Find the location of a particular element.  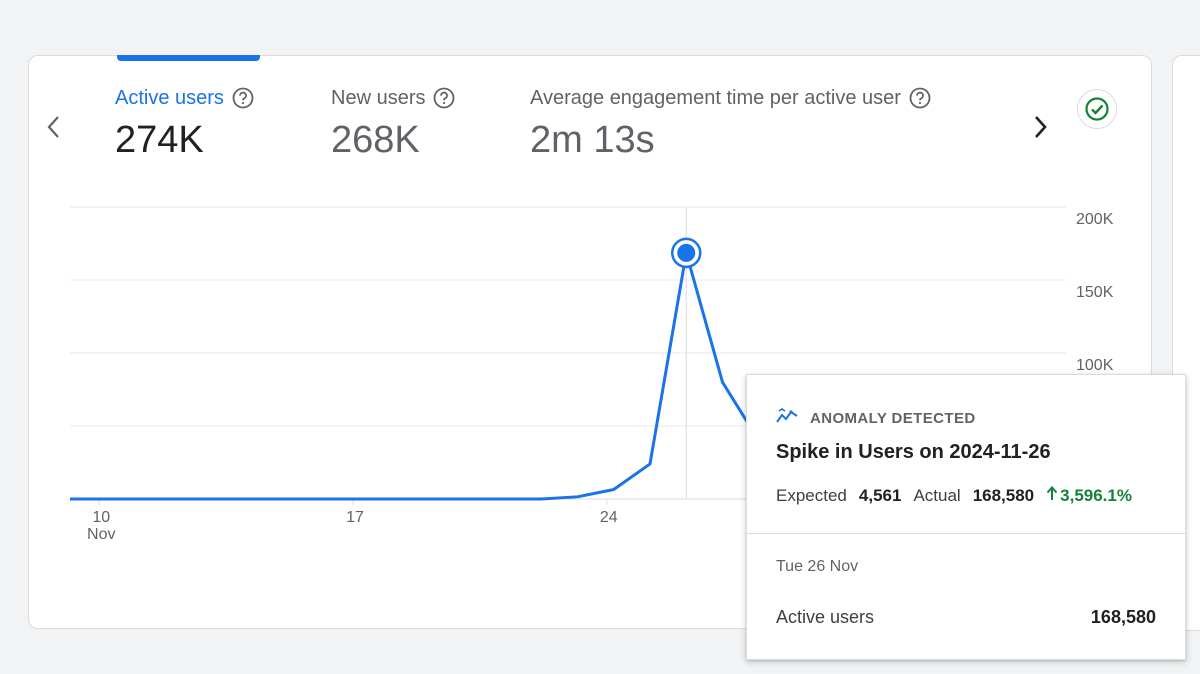

x-tick-label: 17 is located at coordinates (355, 517).